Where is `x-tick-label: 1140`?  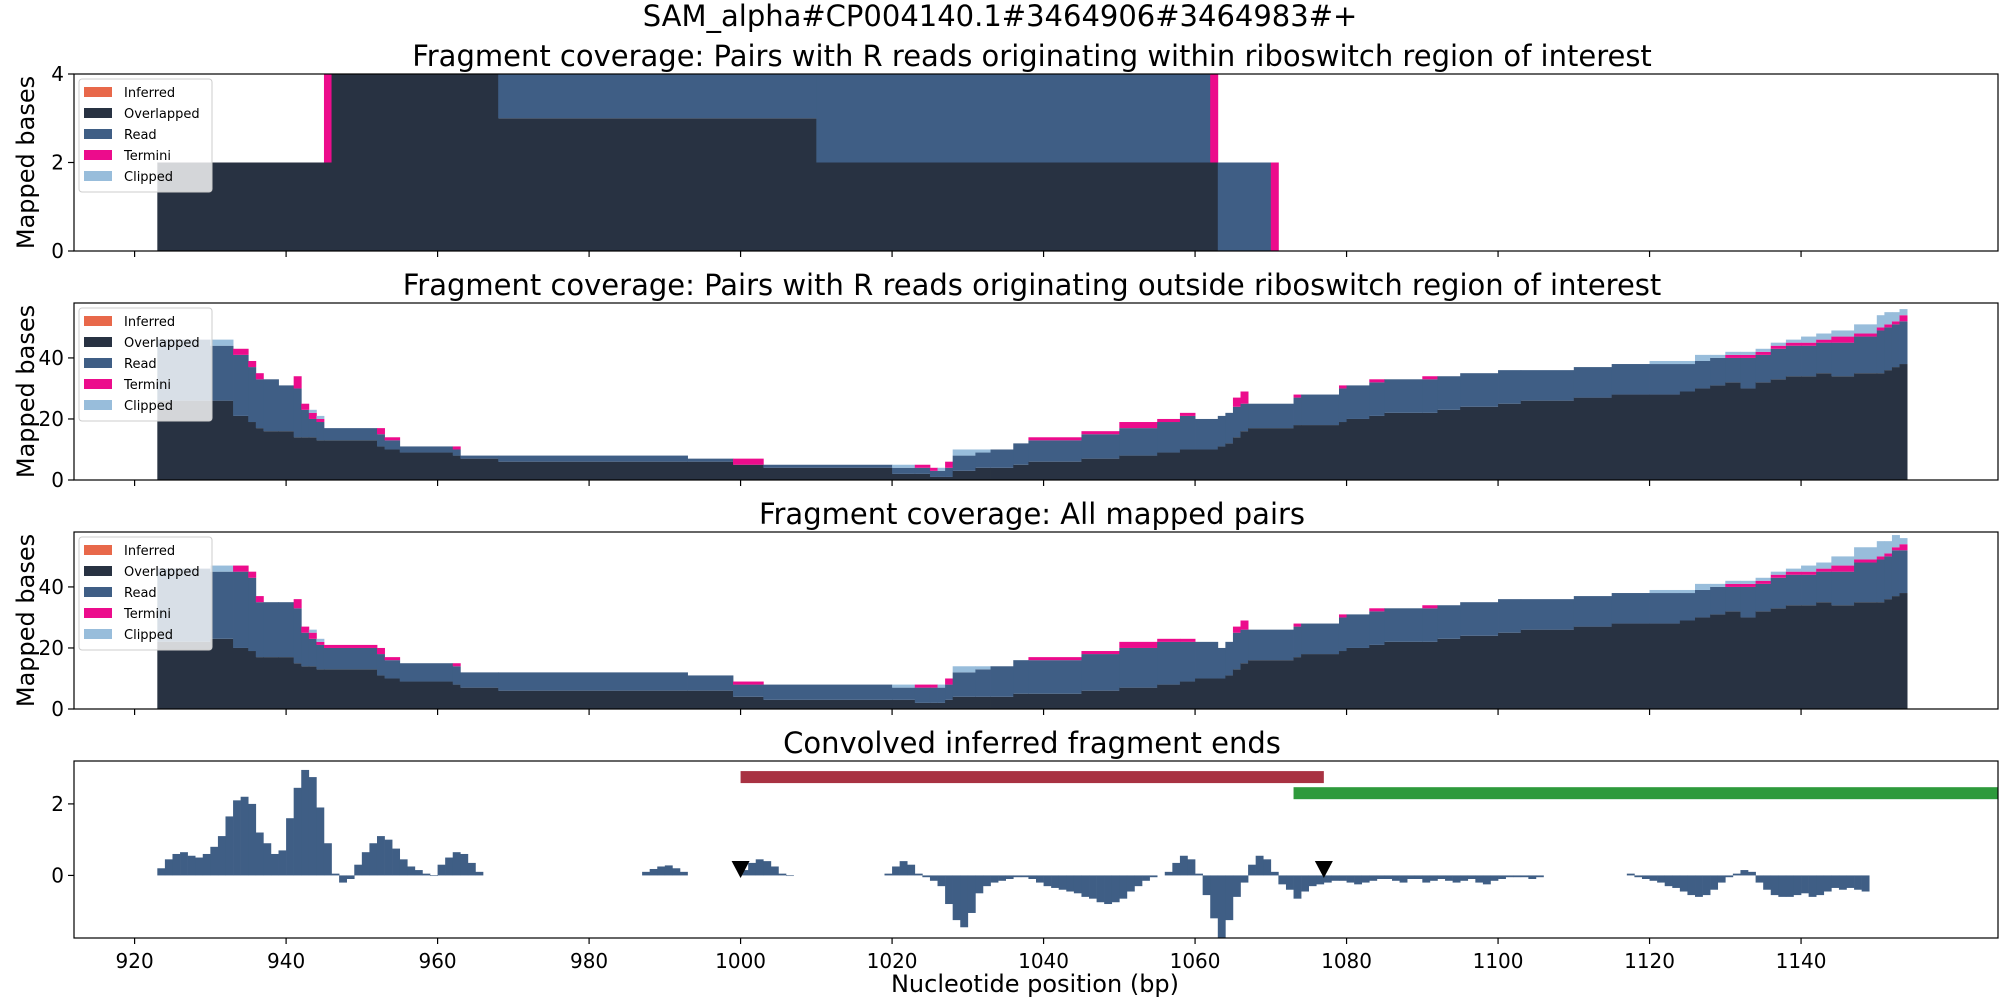 x-tick-label: 1140 is located at coordinates (1801, 961).